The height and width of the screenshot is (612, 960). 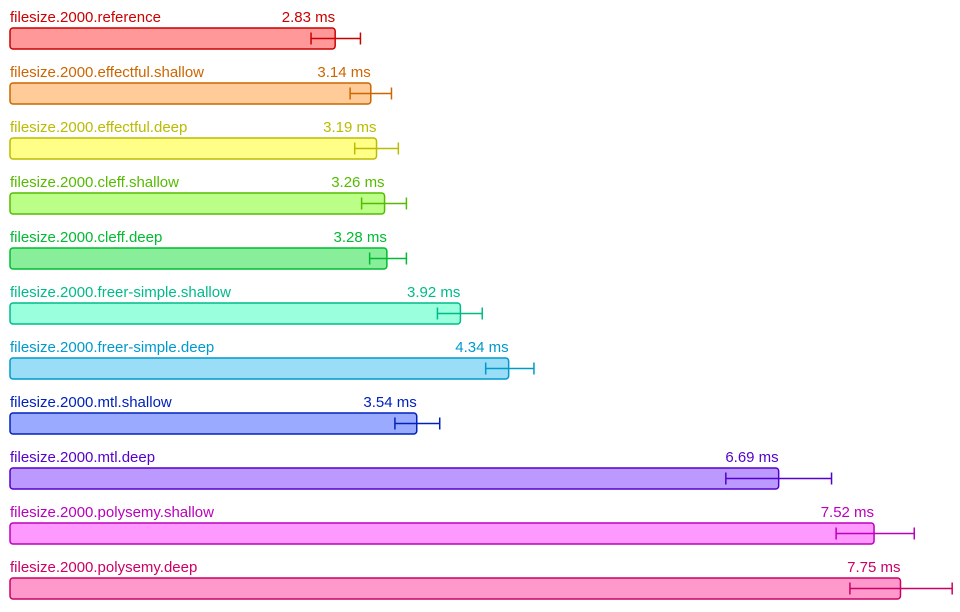 I want to click on bar-label: filesize.2000.freer-simple.deep, so click(x=112, y=347).